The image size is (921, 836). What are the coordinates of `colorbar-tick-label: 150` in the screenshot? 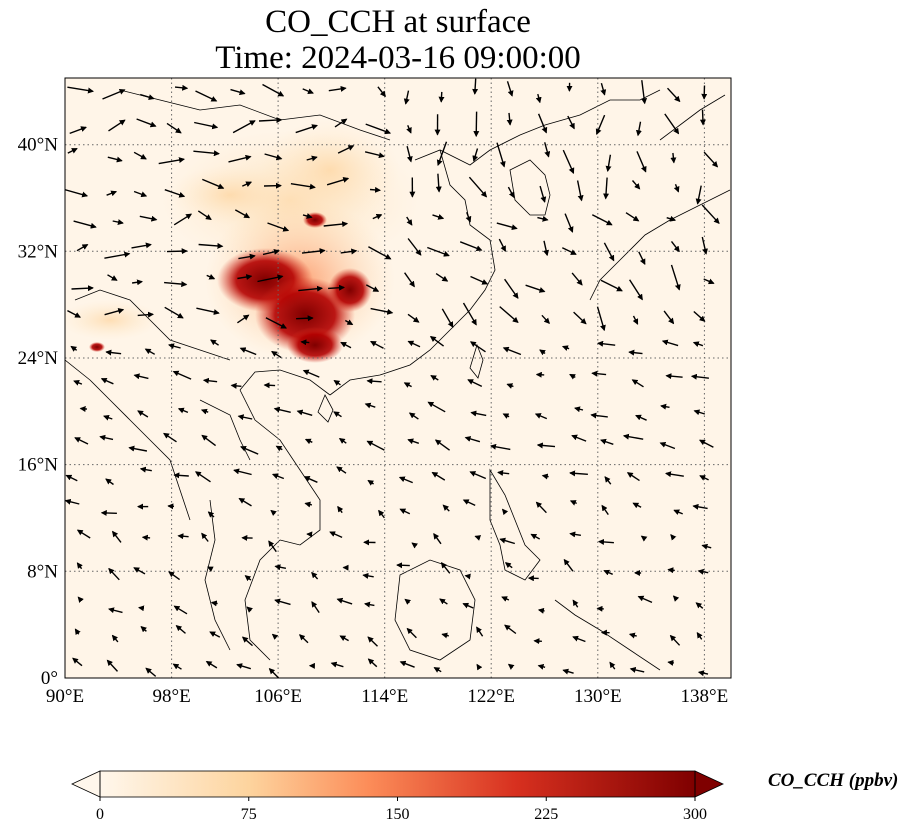 It's located at (397, 814).